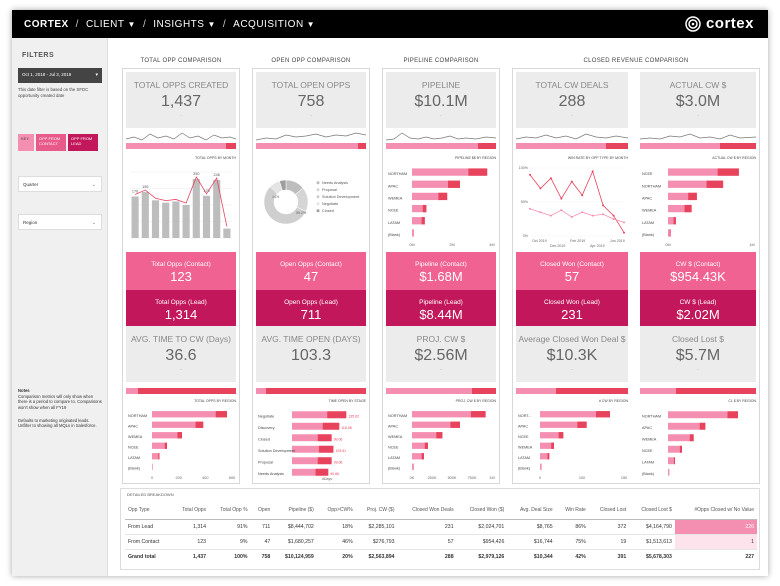 The height and width of the screenshot is (586, 780). I want to click on category-label: (Blank), so click(134, 468).